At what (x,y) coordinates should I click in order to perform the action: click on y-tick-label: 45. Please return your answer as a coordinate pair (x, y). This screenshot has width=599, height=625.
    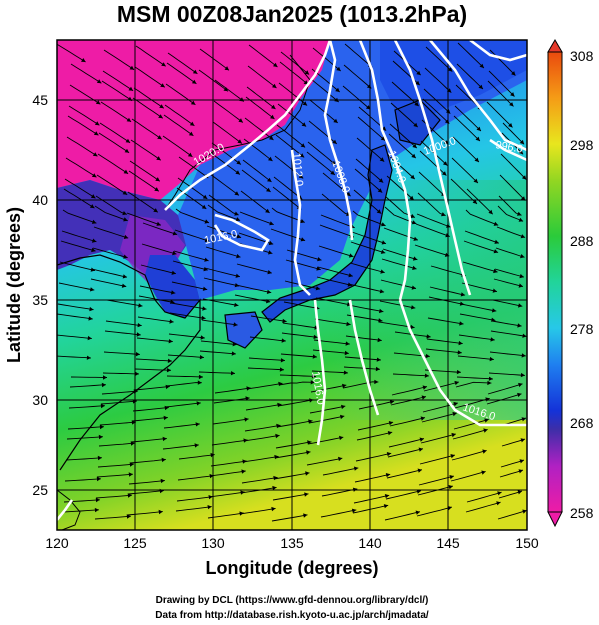
    Looking at the image, I should click on (40, 100).